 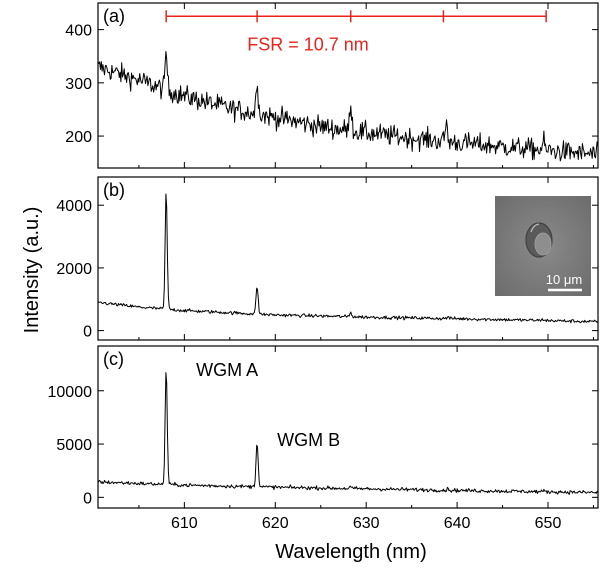 I want to click on x-axis-label: Wavelength (nm), so click(x=351, y=552).